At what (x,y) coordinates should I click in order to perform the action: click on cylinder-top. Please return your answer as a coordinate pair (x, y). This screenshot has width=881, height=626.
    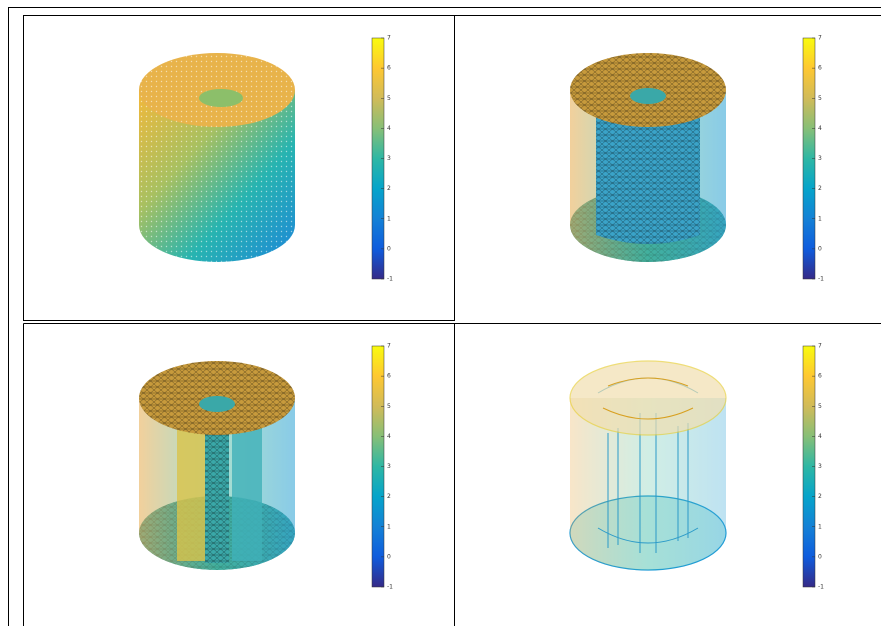
    Looking at the image, I should click on (648, 398).